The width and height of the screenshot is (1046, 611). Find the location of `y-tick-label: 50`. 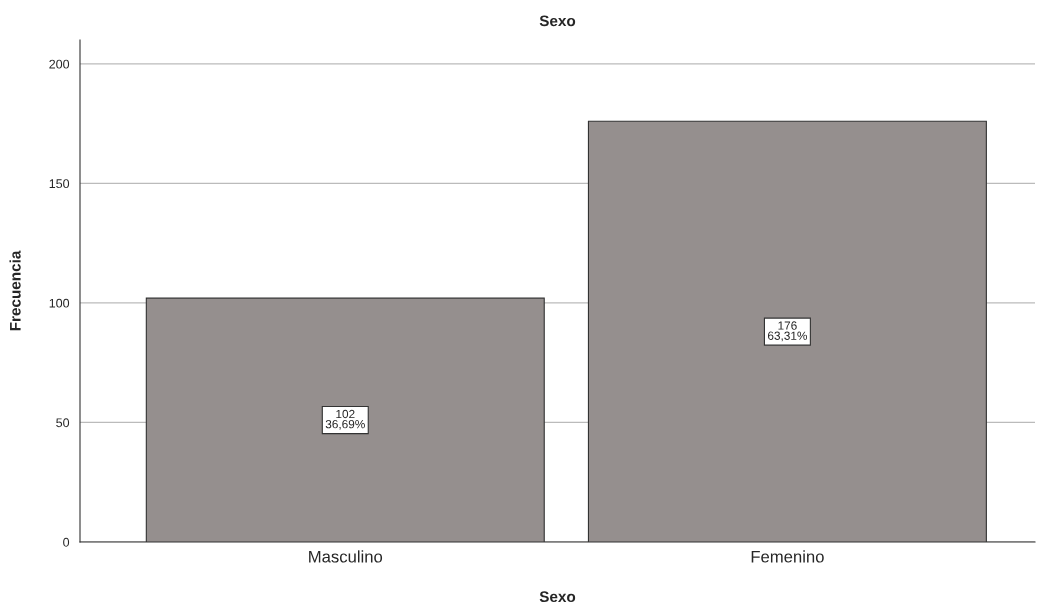

y-tick-label: 50 is located at coordinates (63, 423).